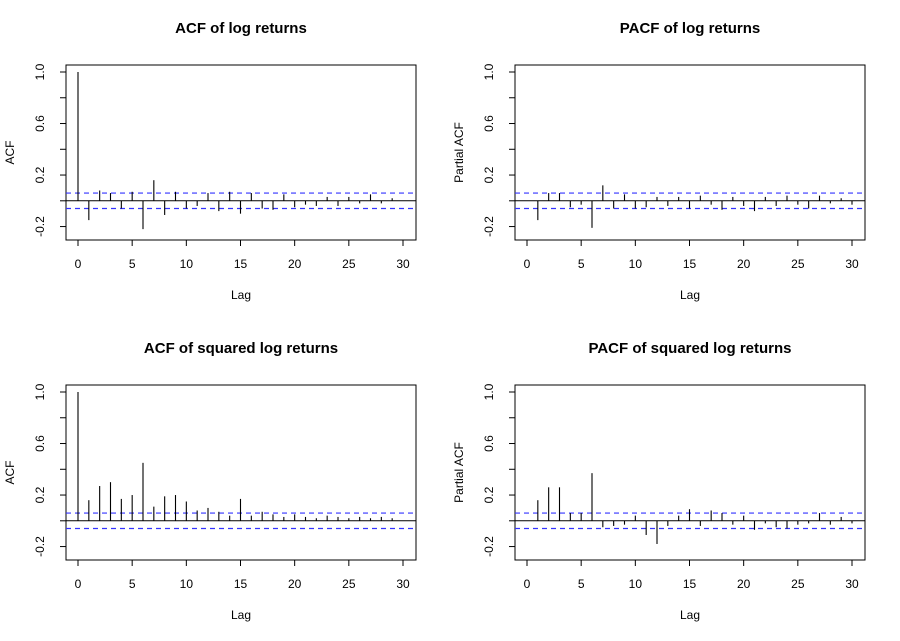 The height and width of the screenshot is (641, 900). Describe the element at coordinates (241, 28) in the screenshot. I see `panel-title: ACF of log returns` at that location.